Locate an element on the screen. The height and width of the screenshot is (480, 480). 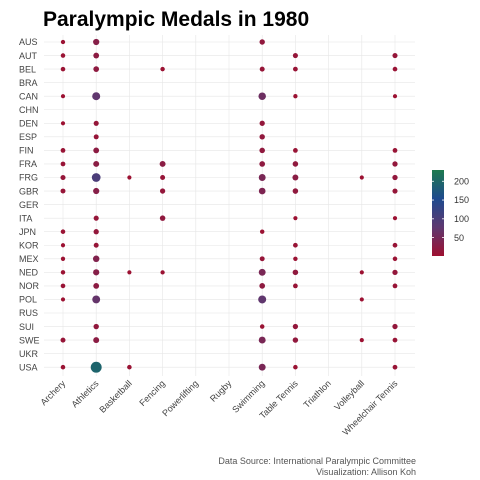
point-fra-swimming is located at coordinates (262, 164).